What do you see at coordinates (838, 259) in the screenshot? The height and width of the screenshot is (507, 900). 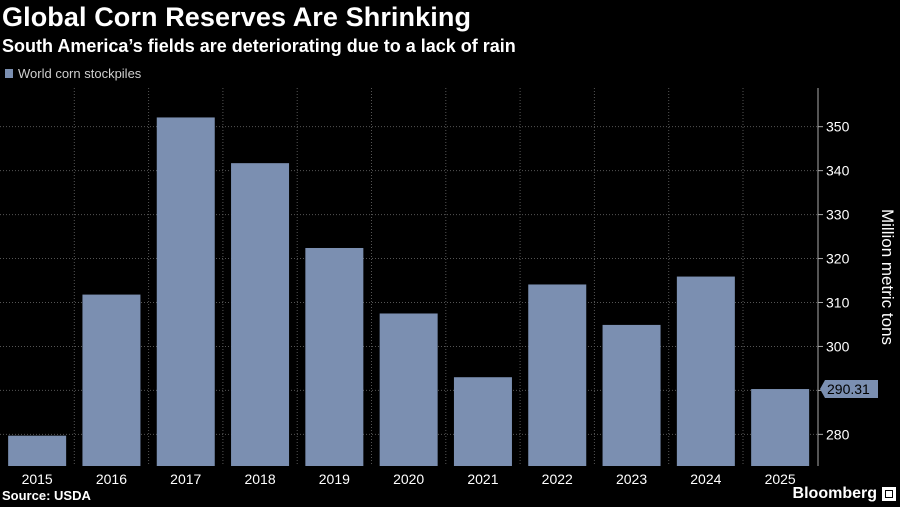 I see `y-tick-label-320: 320` at bounding box center [838, 259].